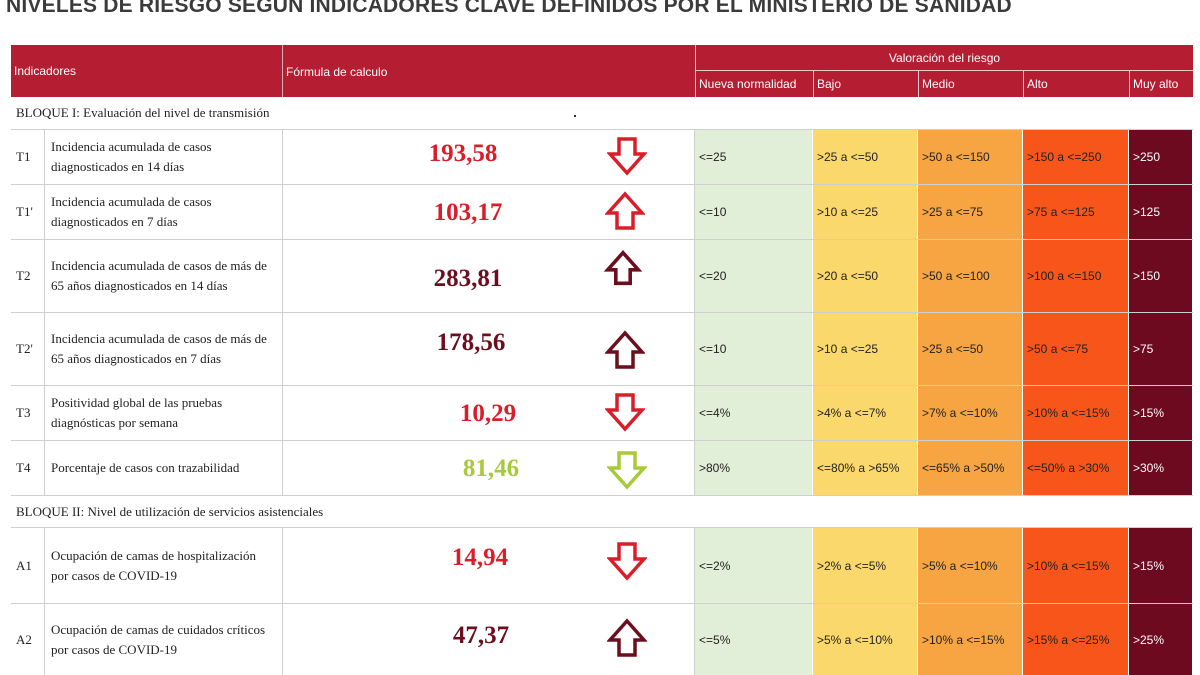  Describe the element at coordinates (147, 71) in the screenshot. I see `header-indicadores: Indicadores` at that location.